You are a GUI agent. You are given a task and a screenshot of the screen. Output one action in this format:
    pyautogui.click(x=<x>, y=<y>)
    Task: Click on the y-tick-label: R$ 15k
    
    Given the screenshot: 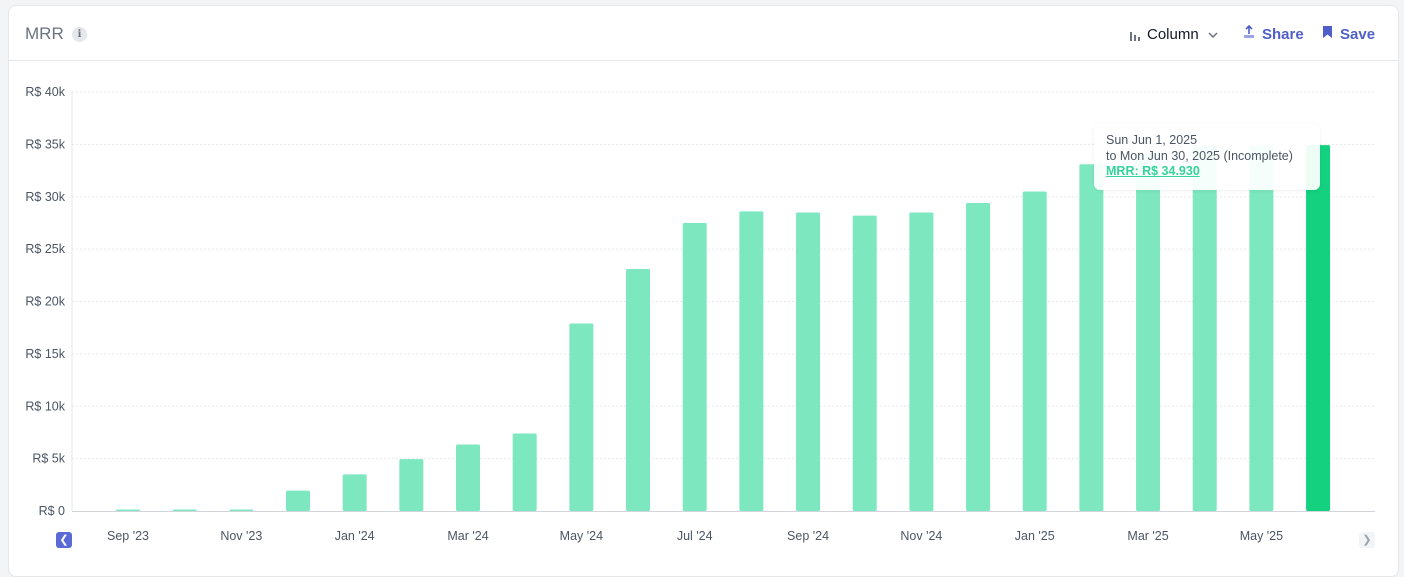 What is the action you would take?
    pyautogui.click(x=45, y=354)
    